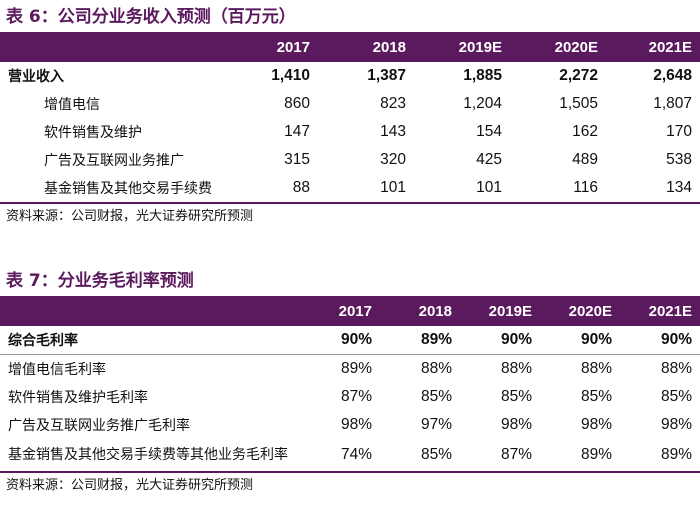  Describe the element at coordinates (93, 133) in the screenshot. I see `row-label: 软件销售及维护` at that location.